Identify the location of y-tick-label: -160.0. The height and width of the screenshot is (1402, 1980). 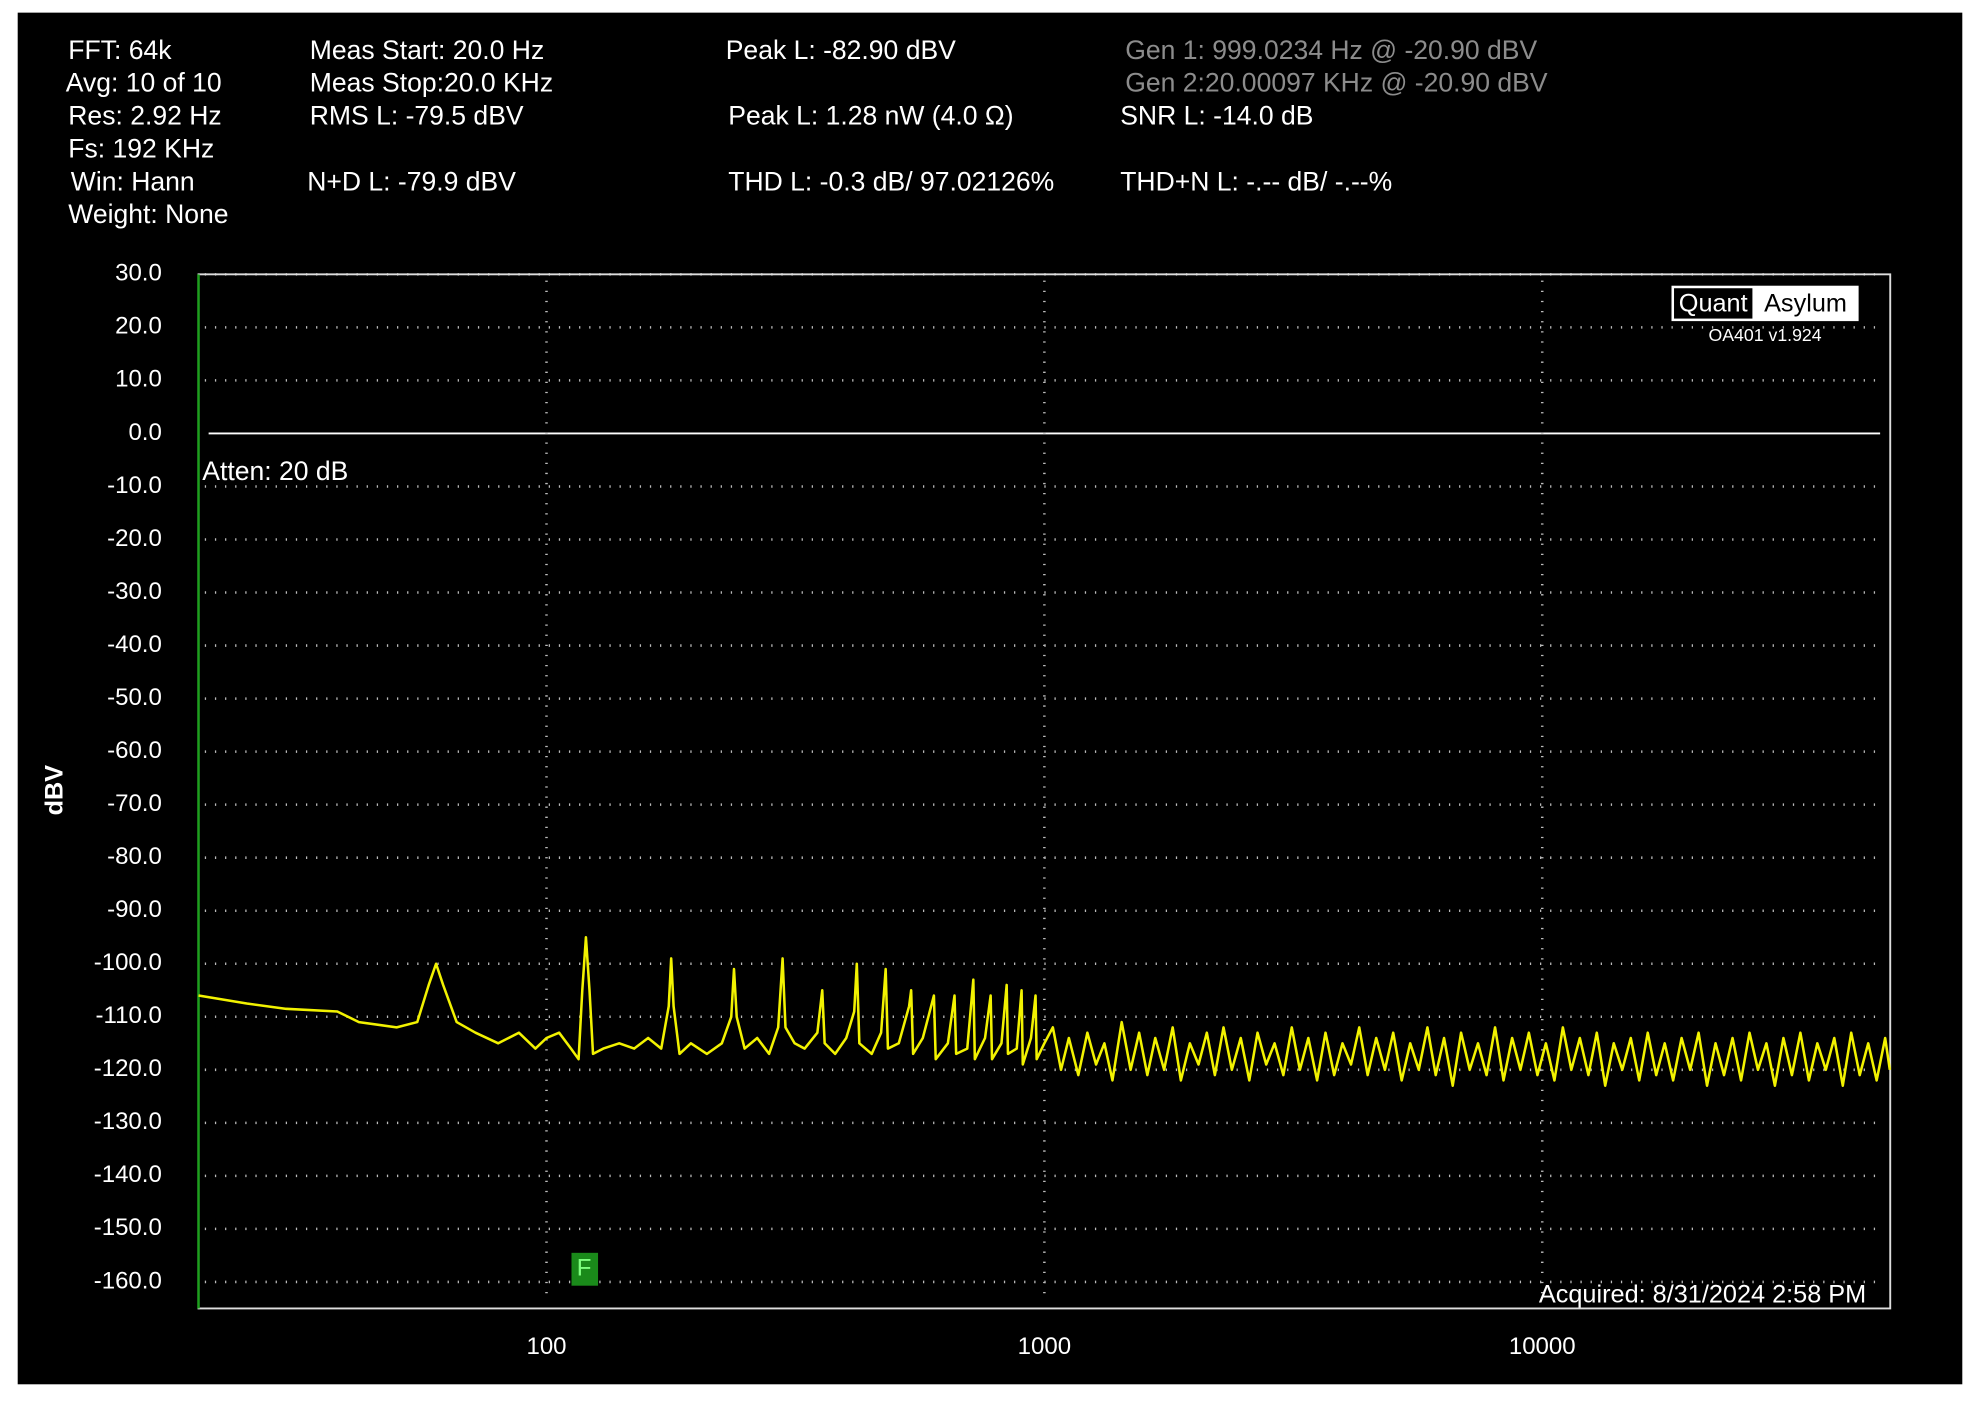
(128, 1280).